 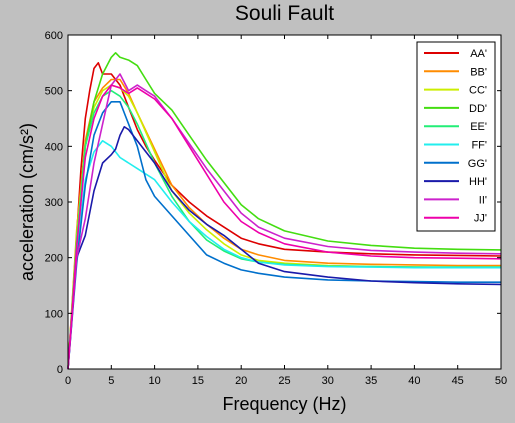 What do you see at coordinates (478, 127) in the screenshot?
I see `legend-label: EE'` at bounding box center [478, 127].